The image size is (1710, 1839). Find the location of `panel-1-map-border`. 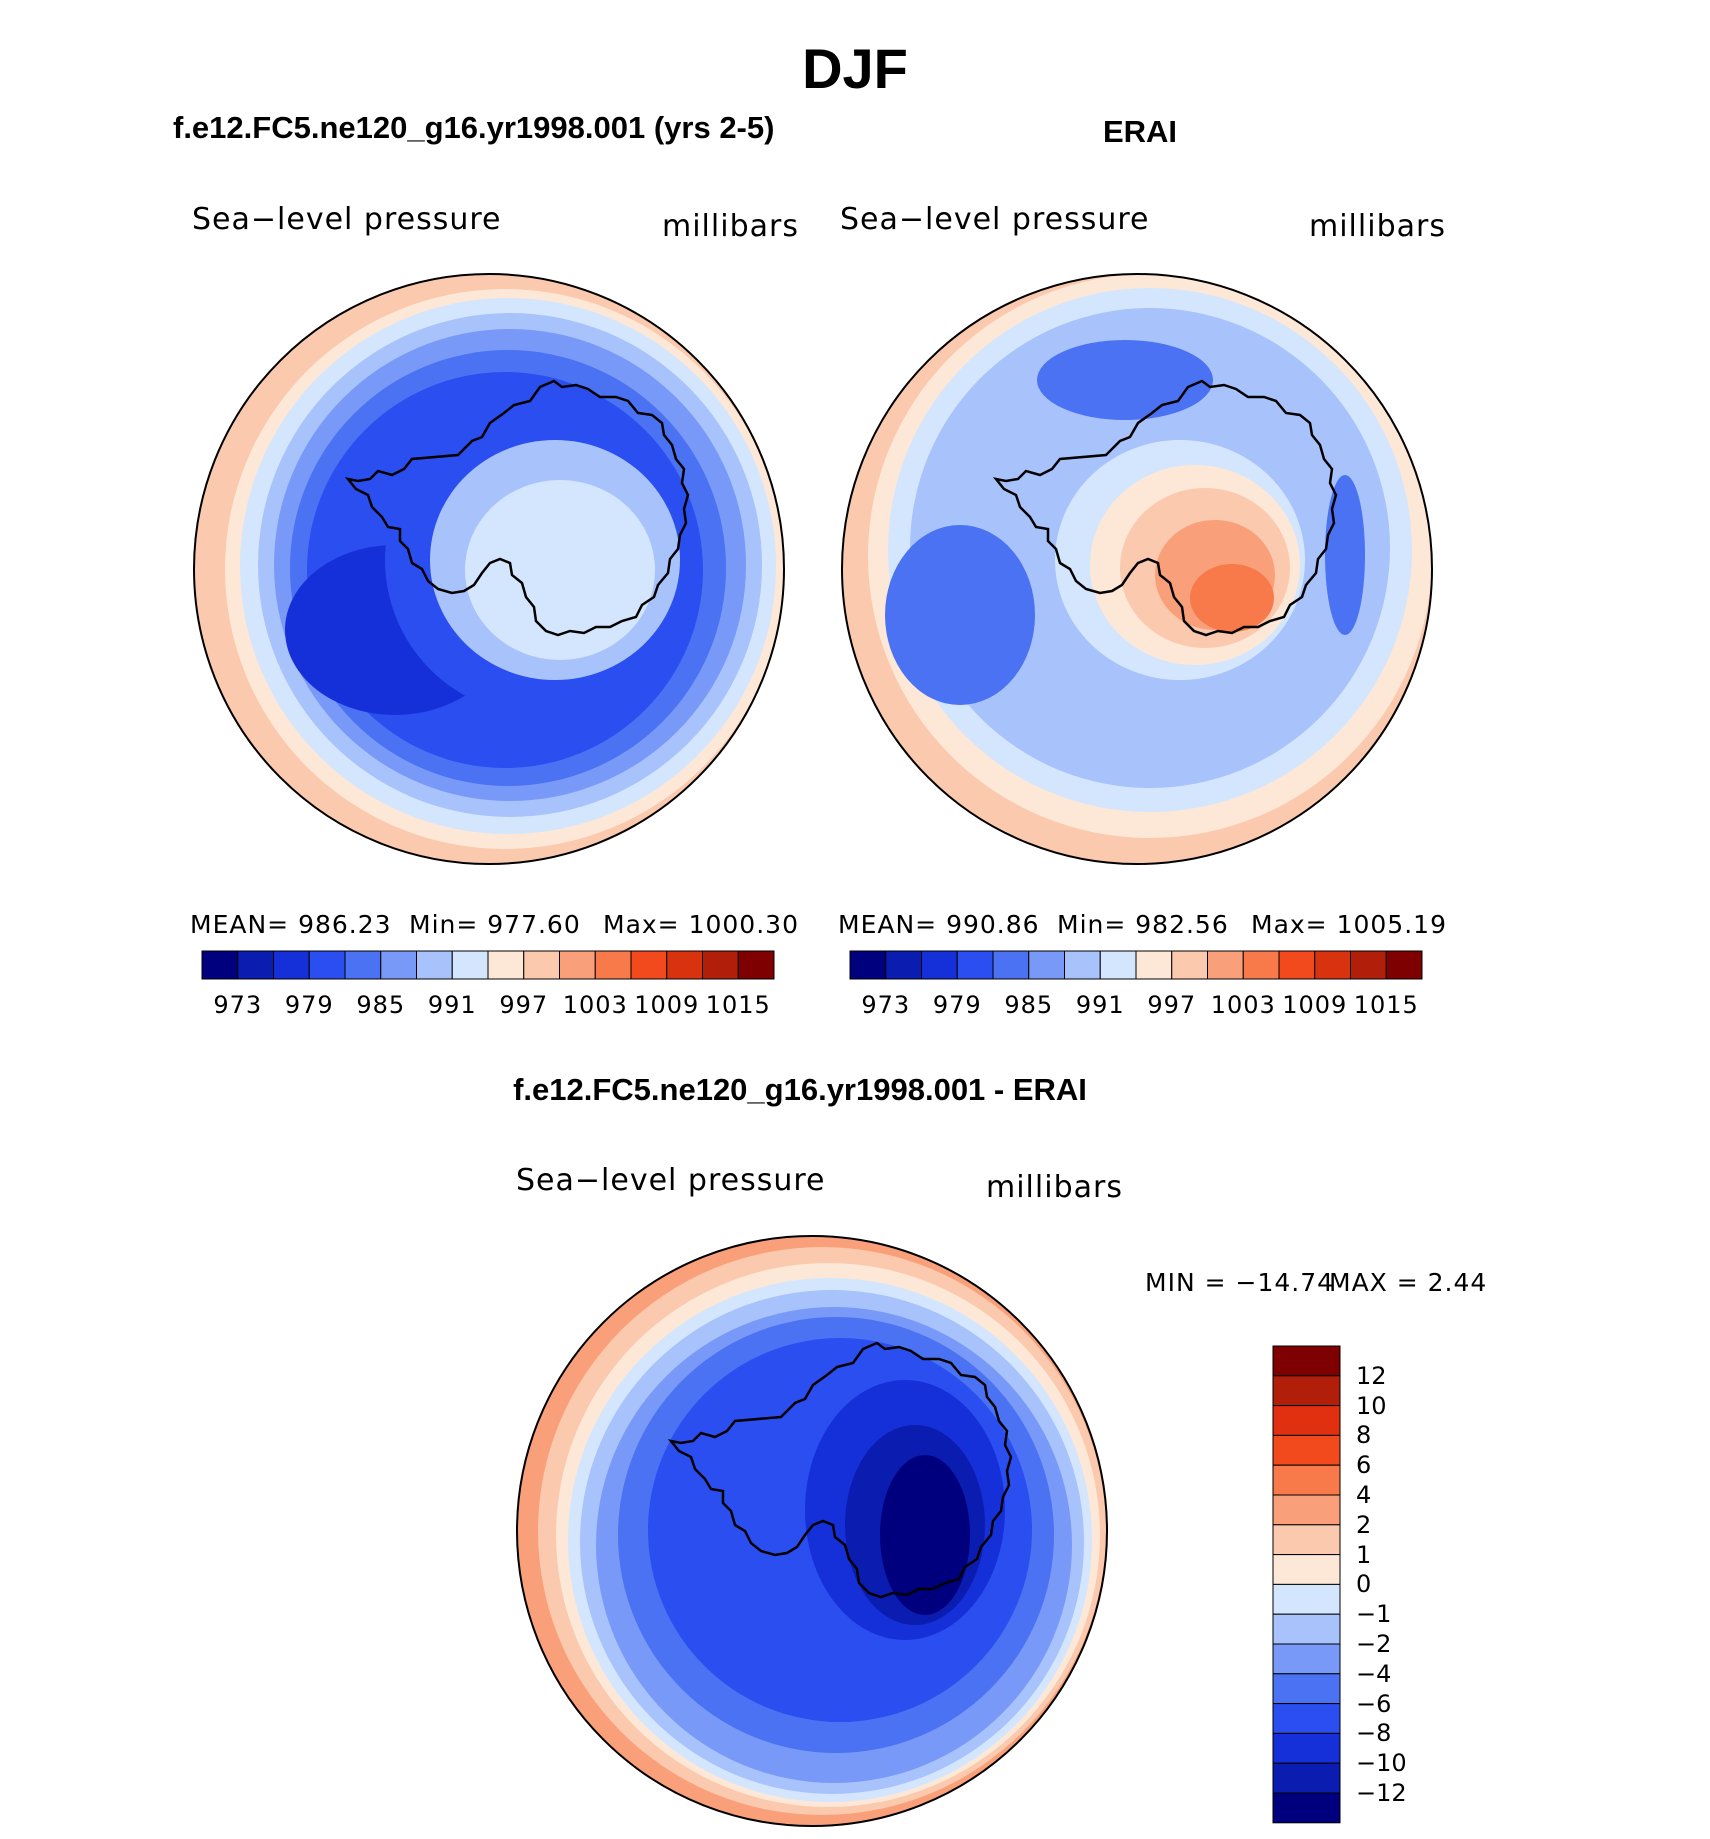

panel-1-map-border is located at coordinates (489, 569).